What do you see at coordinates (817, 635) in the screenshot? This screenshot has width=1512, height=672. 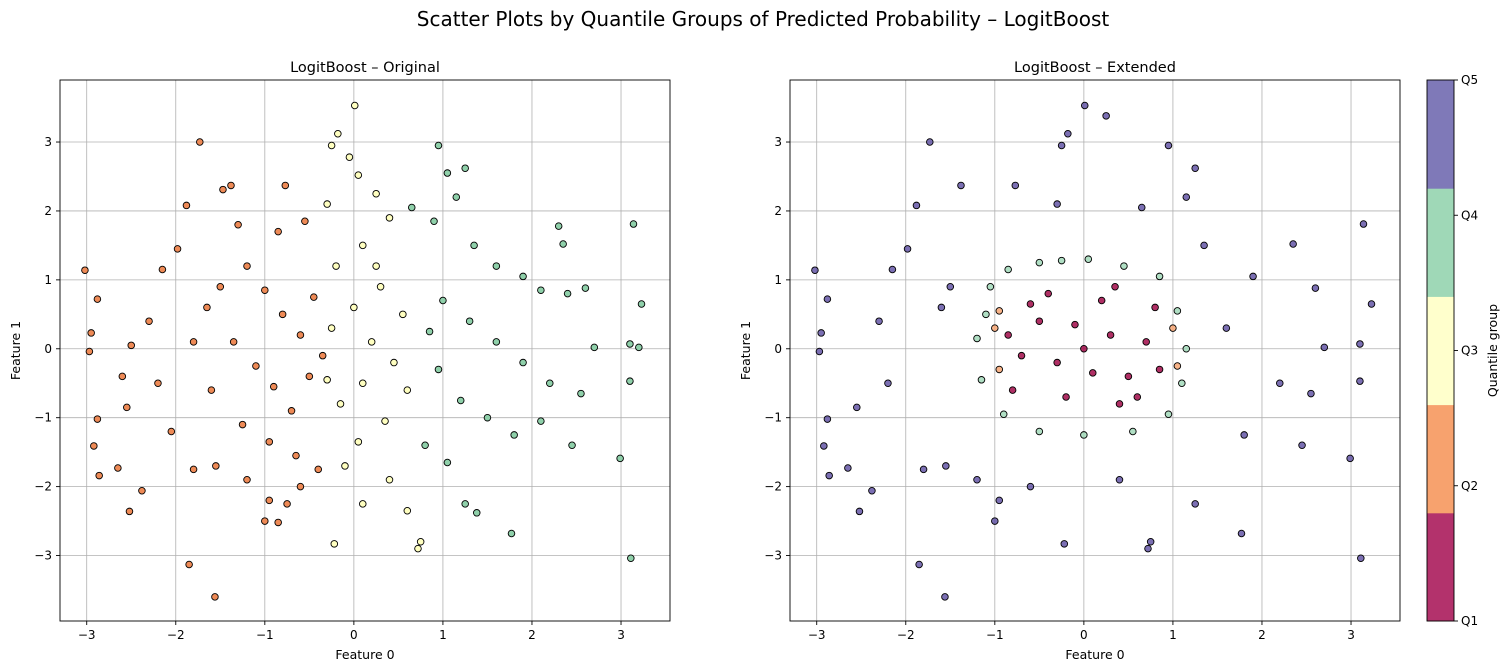 I see `x-tick-label: −3` at bounding box center [817, 635].